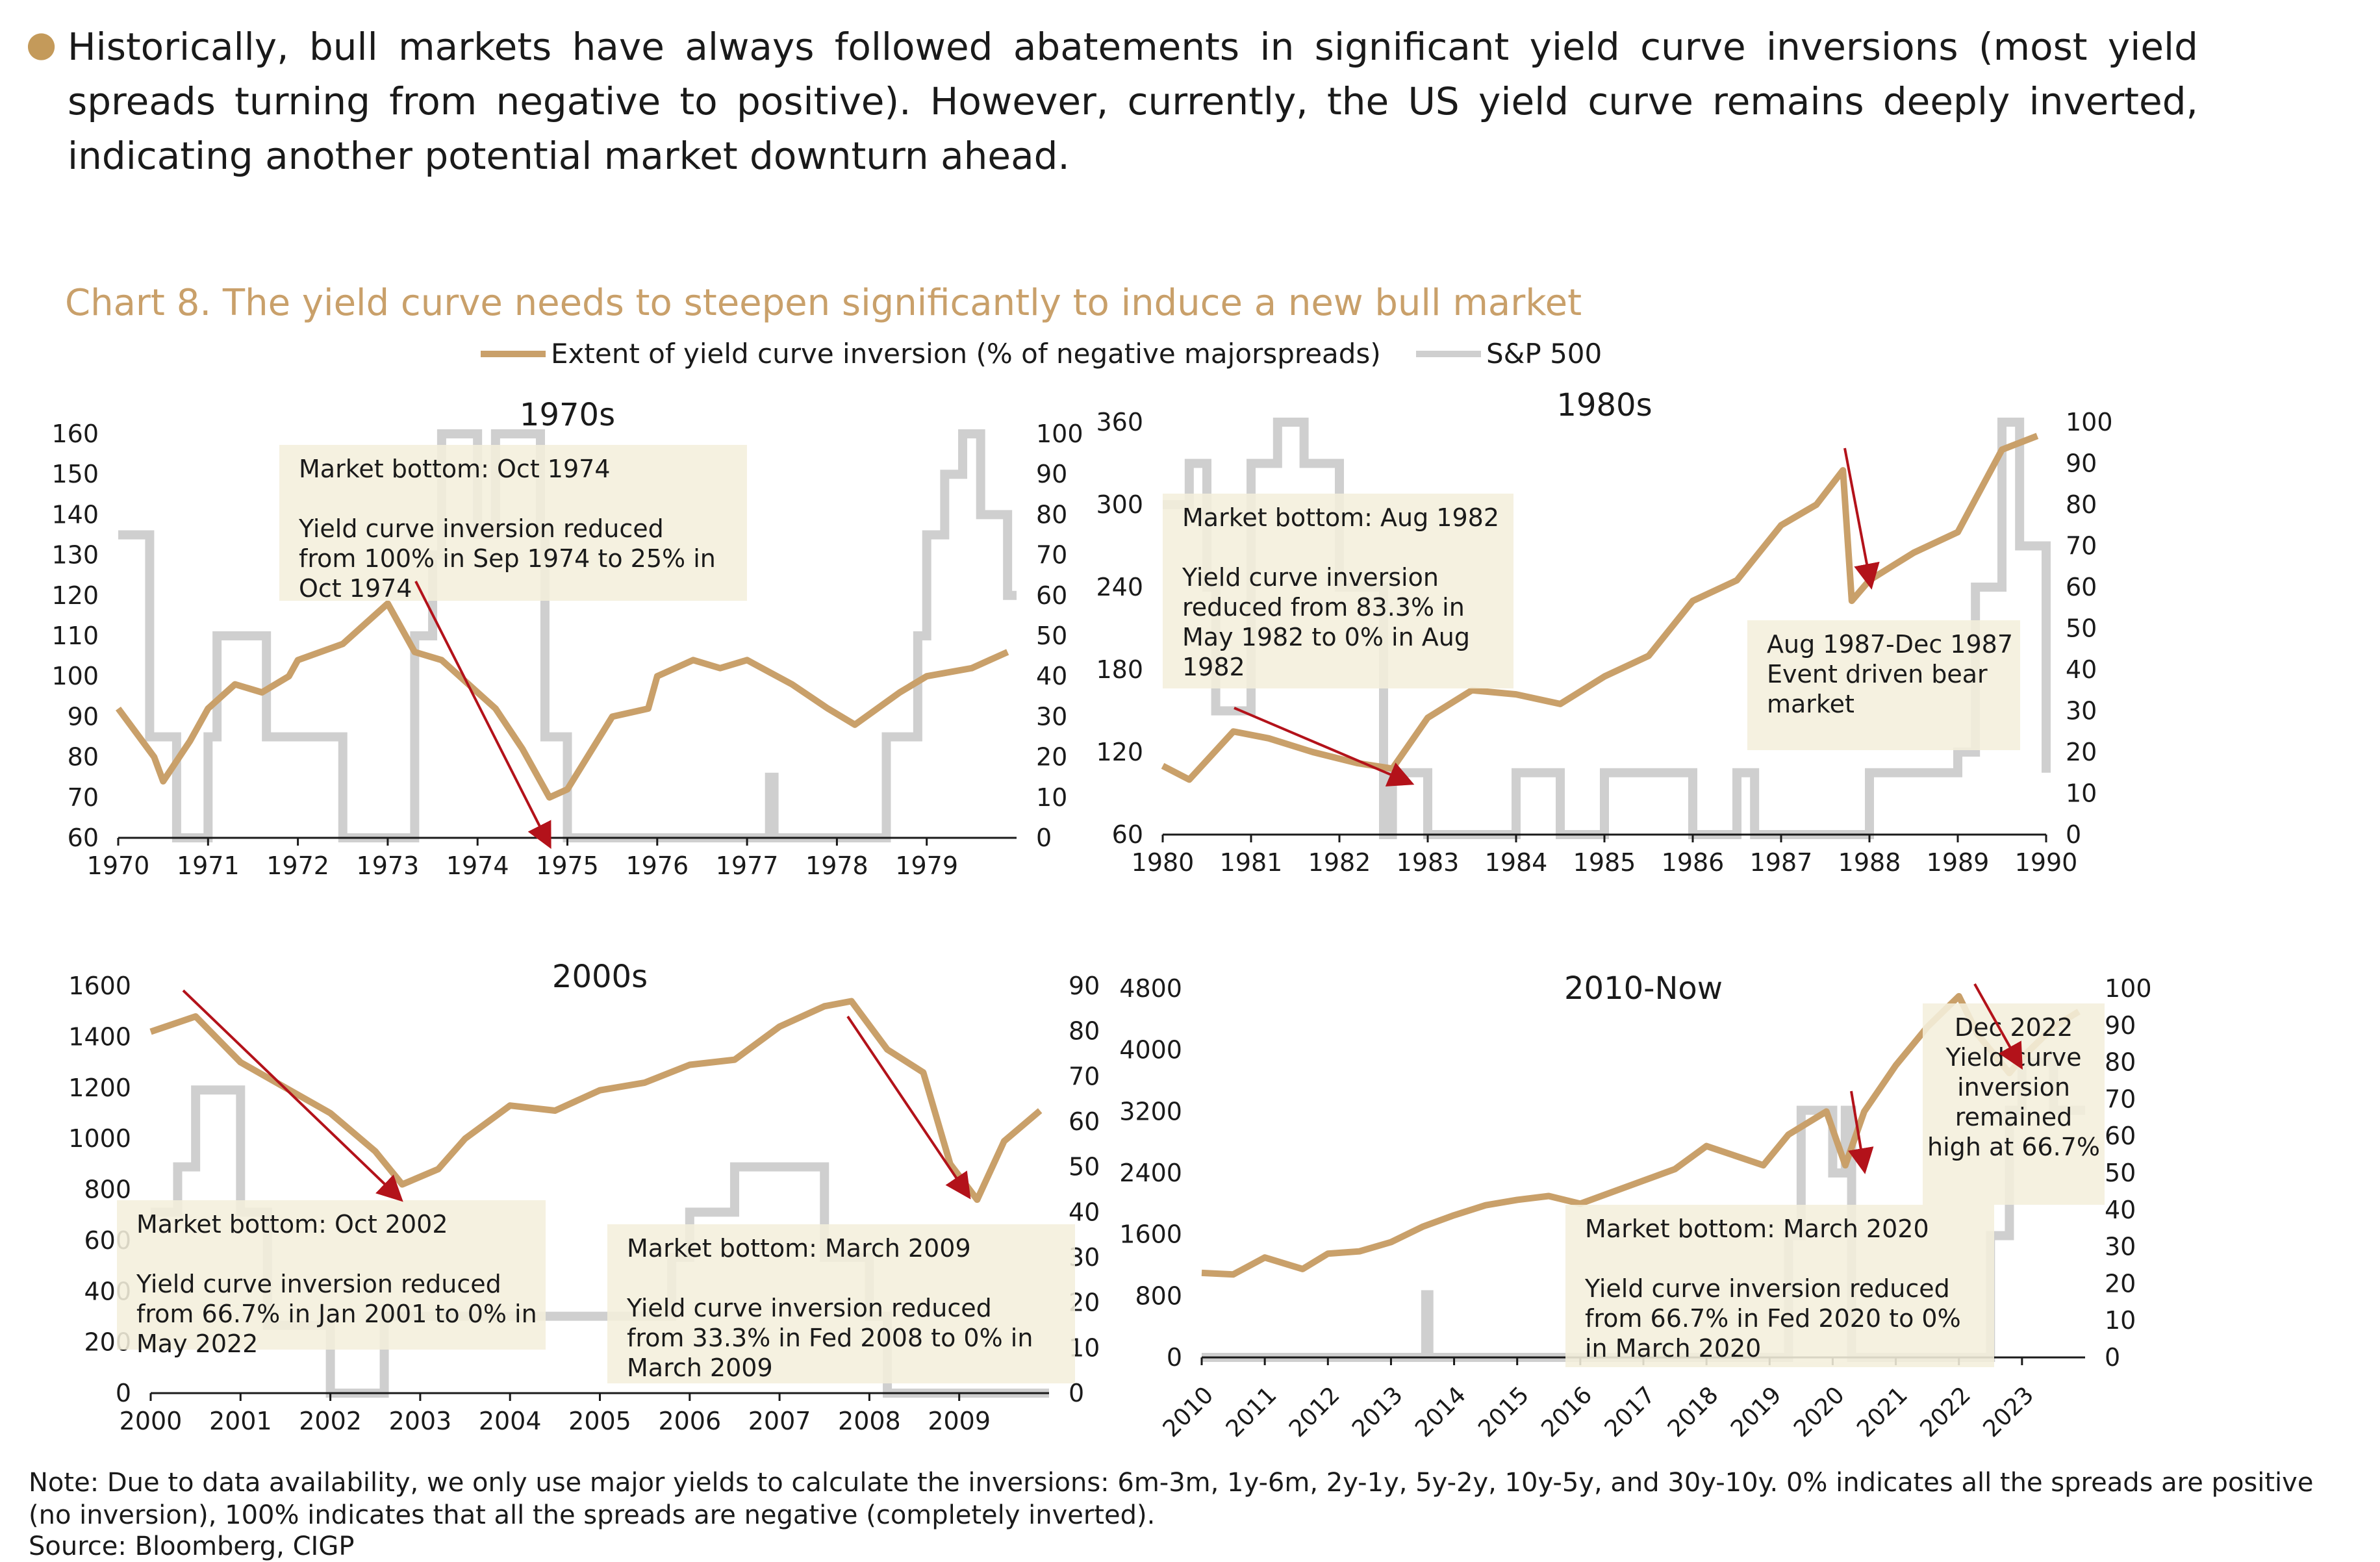 This screenshot has height=1562, width=2380. Describe the element at coordinates (869, 1421) in the screenshot. I see `x-tick-label: 2008` at that location.